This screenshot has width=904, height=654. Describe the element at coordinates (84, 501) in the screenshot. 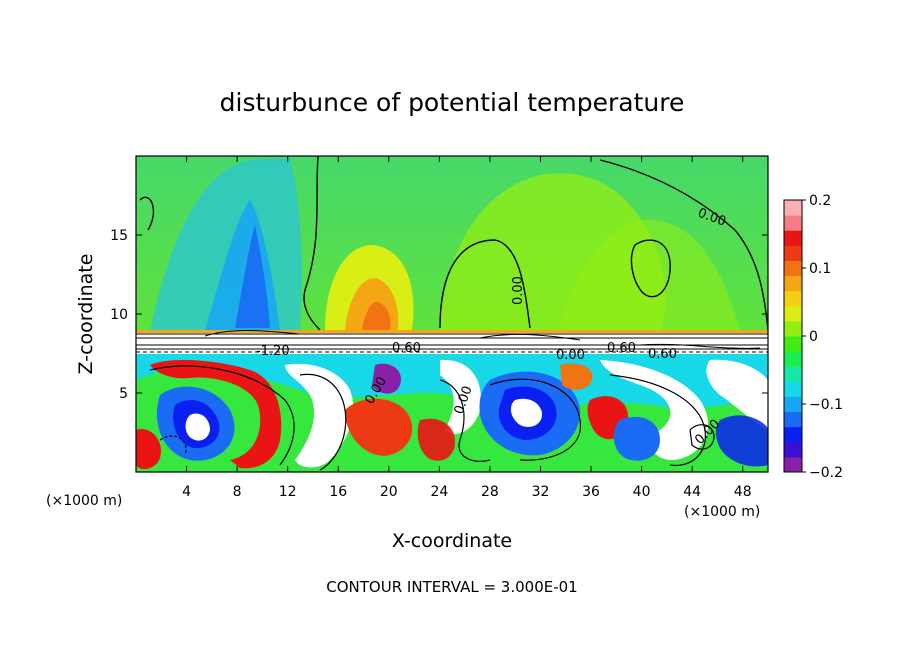

I see `x-unit-left: (×1000 m)` at that location.